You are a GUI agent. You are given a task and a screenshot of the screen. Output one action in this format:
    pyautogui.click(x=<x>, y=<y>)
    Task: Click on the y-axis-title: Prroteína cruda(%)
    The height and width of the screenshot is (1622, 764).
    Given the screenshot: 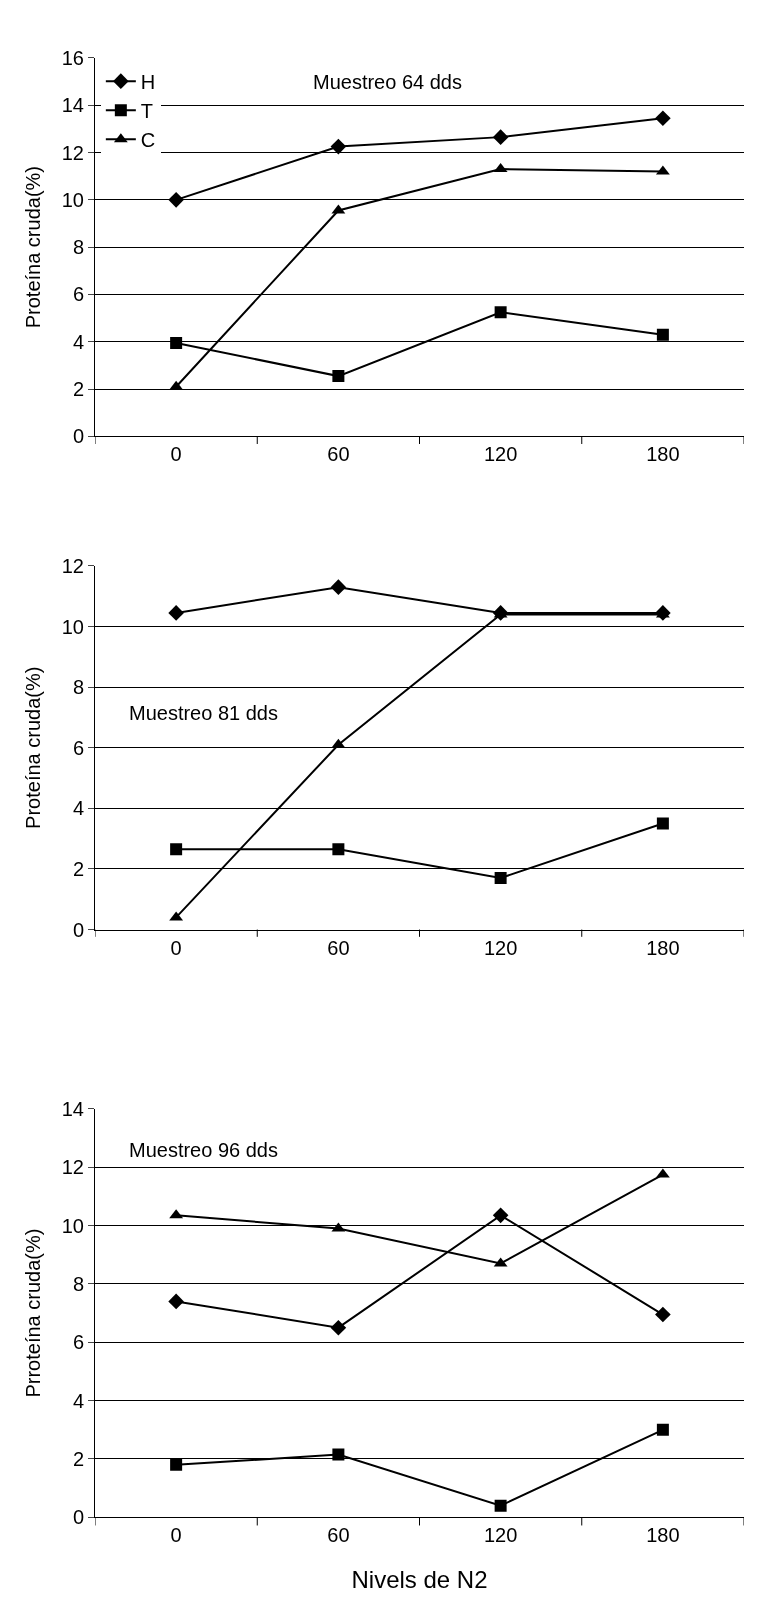 What is the action you would take?
    pyautogui.click(x=33, y=1313)
    